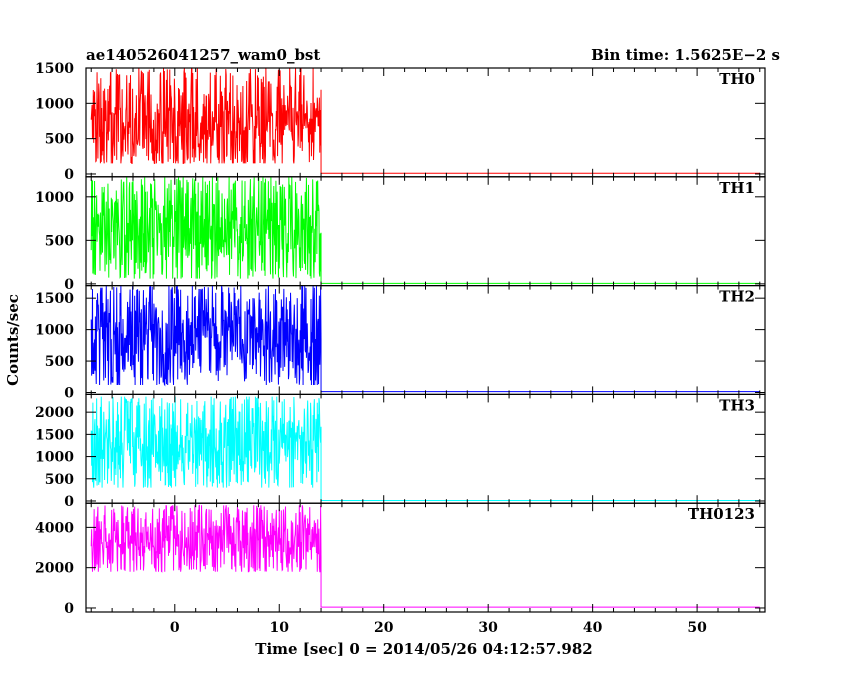 This screenshot has width=850, height=680. I want to click on panel-label-th3: TH3, so click(737, 405).